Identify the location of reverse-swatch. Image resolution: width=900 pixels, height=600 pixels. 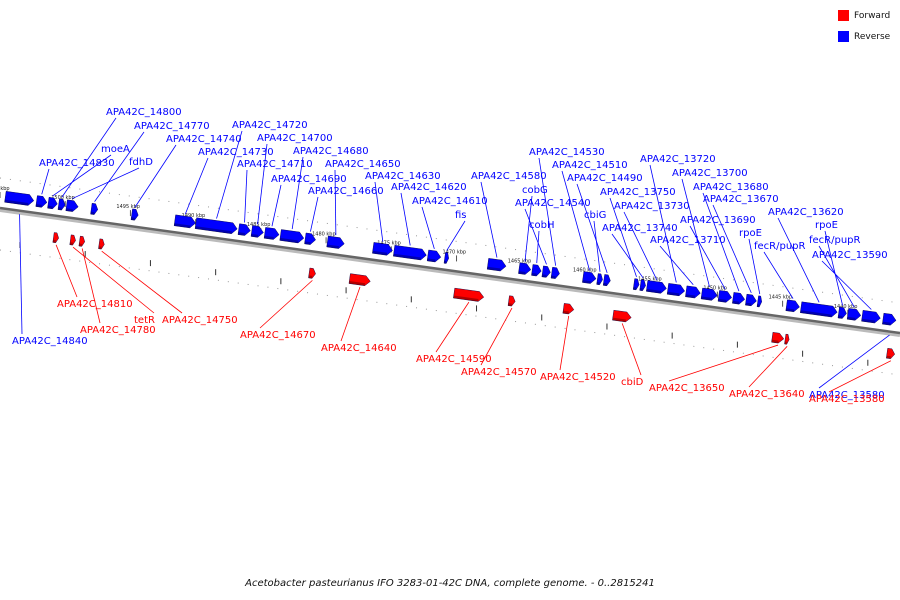
(843, 36).